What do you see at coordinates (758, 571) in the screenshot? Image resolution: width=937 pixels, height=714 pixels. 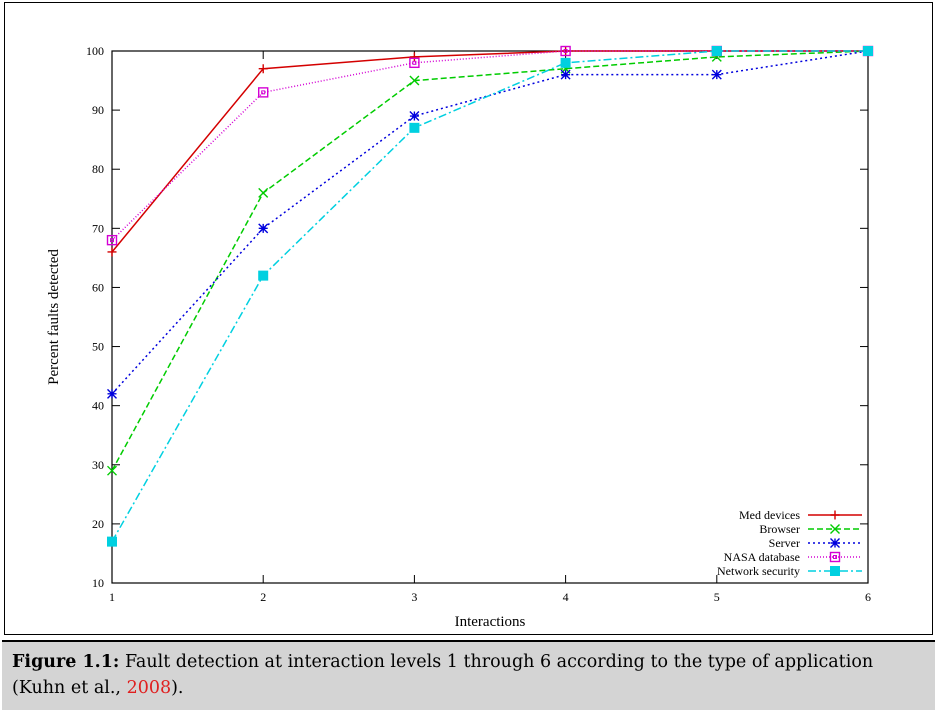 I see `legend-label: Network security` at bounding box center [758, 571].